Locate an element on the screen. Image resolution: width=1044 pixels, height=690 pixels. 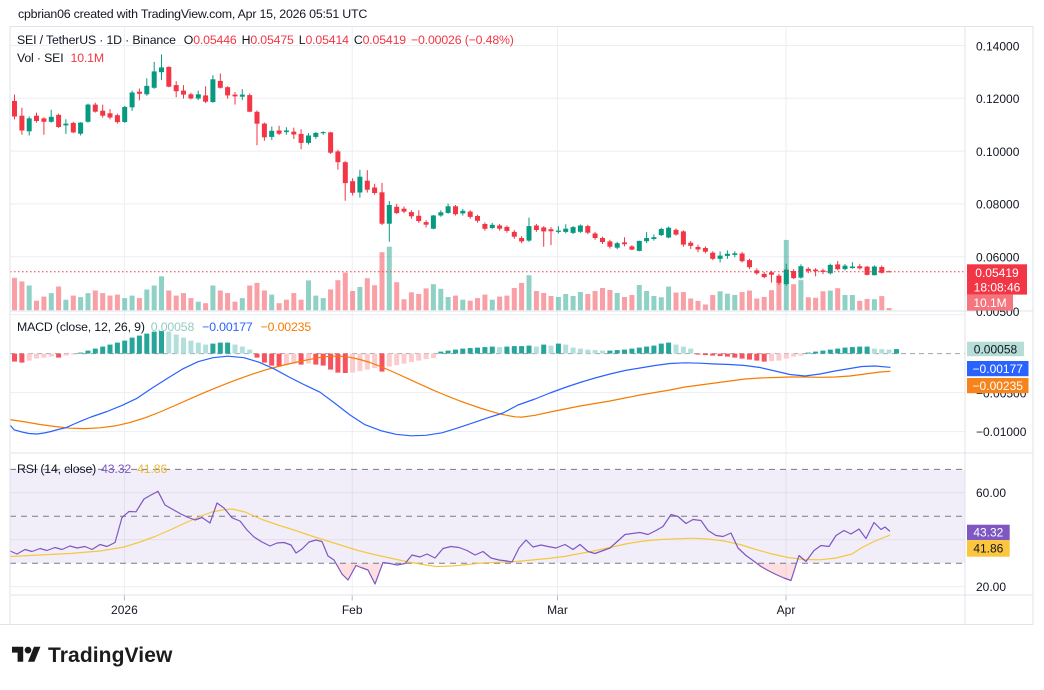
svg-text: 0.10000 is located at coordinates (998, 152).